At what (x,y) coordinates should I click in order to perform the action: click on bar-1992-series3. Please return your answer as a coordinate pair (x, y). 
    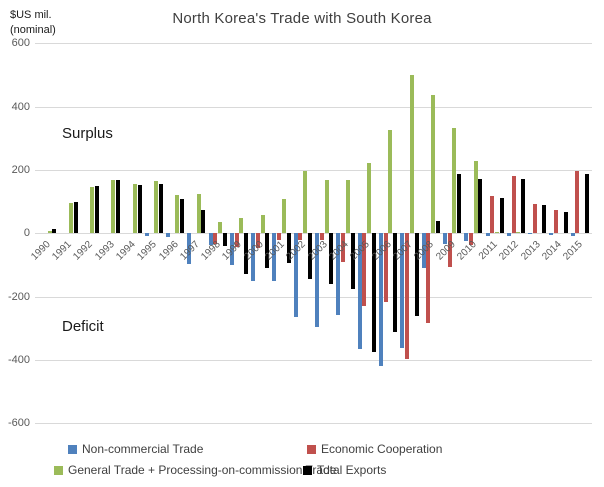
    Looking at the image, I should click on (96, 209).